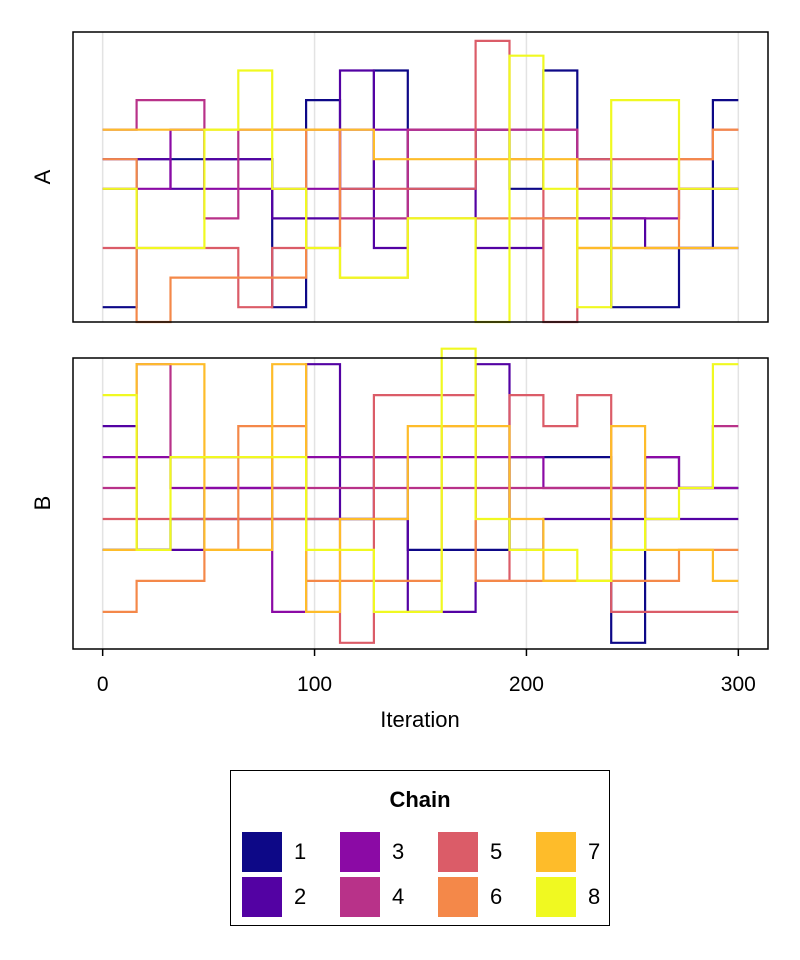 This screenshot has width=800, height=960. Describe the element at coordinates (420, 719) in the screenshot. I see `x-axis-label: Iteration` at that location.